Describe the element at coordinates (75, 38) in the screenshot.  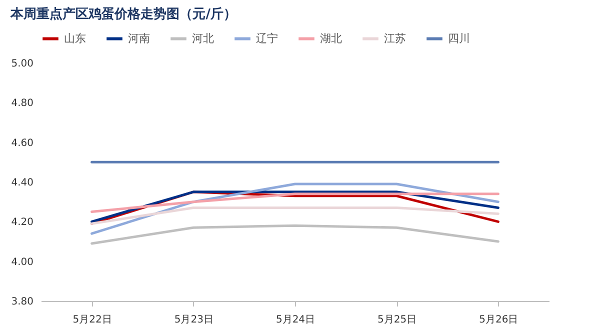
I see `legend-label: 山东` at that location.